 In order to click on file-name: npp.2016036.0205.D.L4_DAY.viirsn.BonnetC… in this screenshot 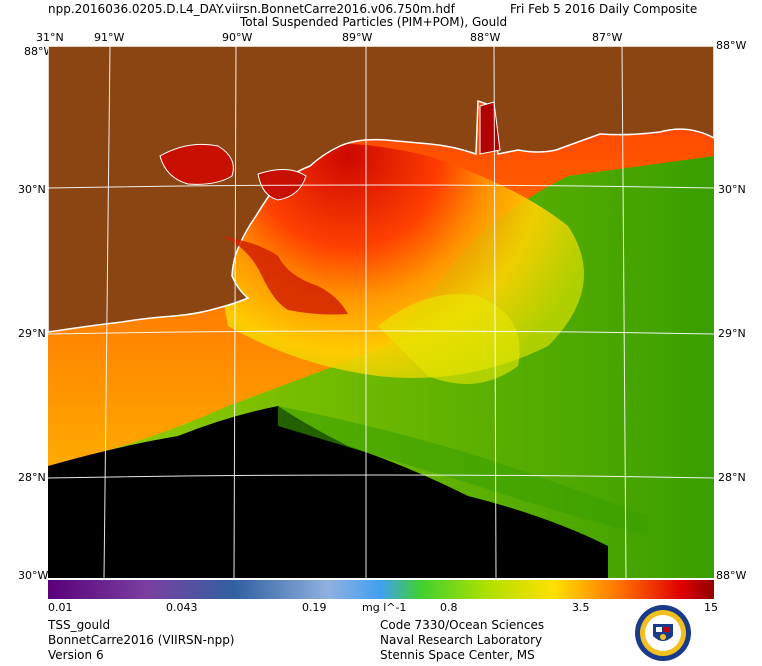, I will do `click(251, 9)`.